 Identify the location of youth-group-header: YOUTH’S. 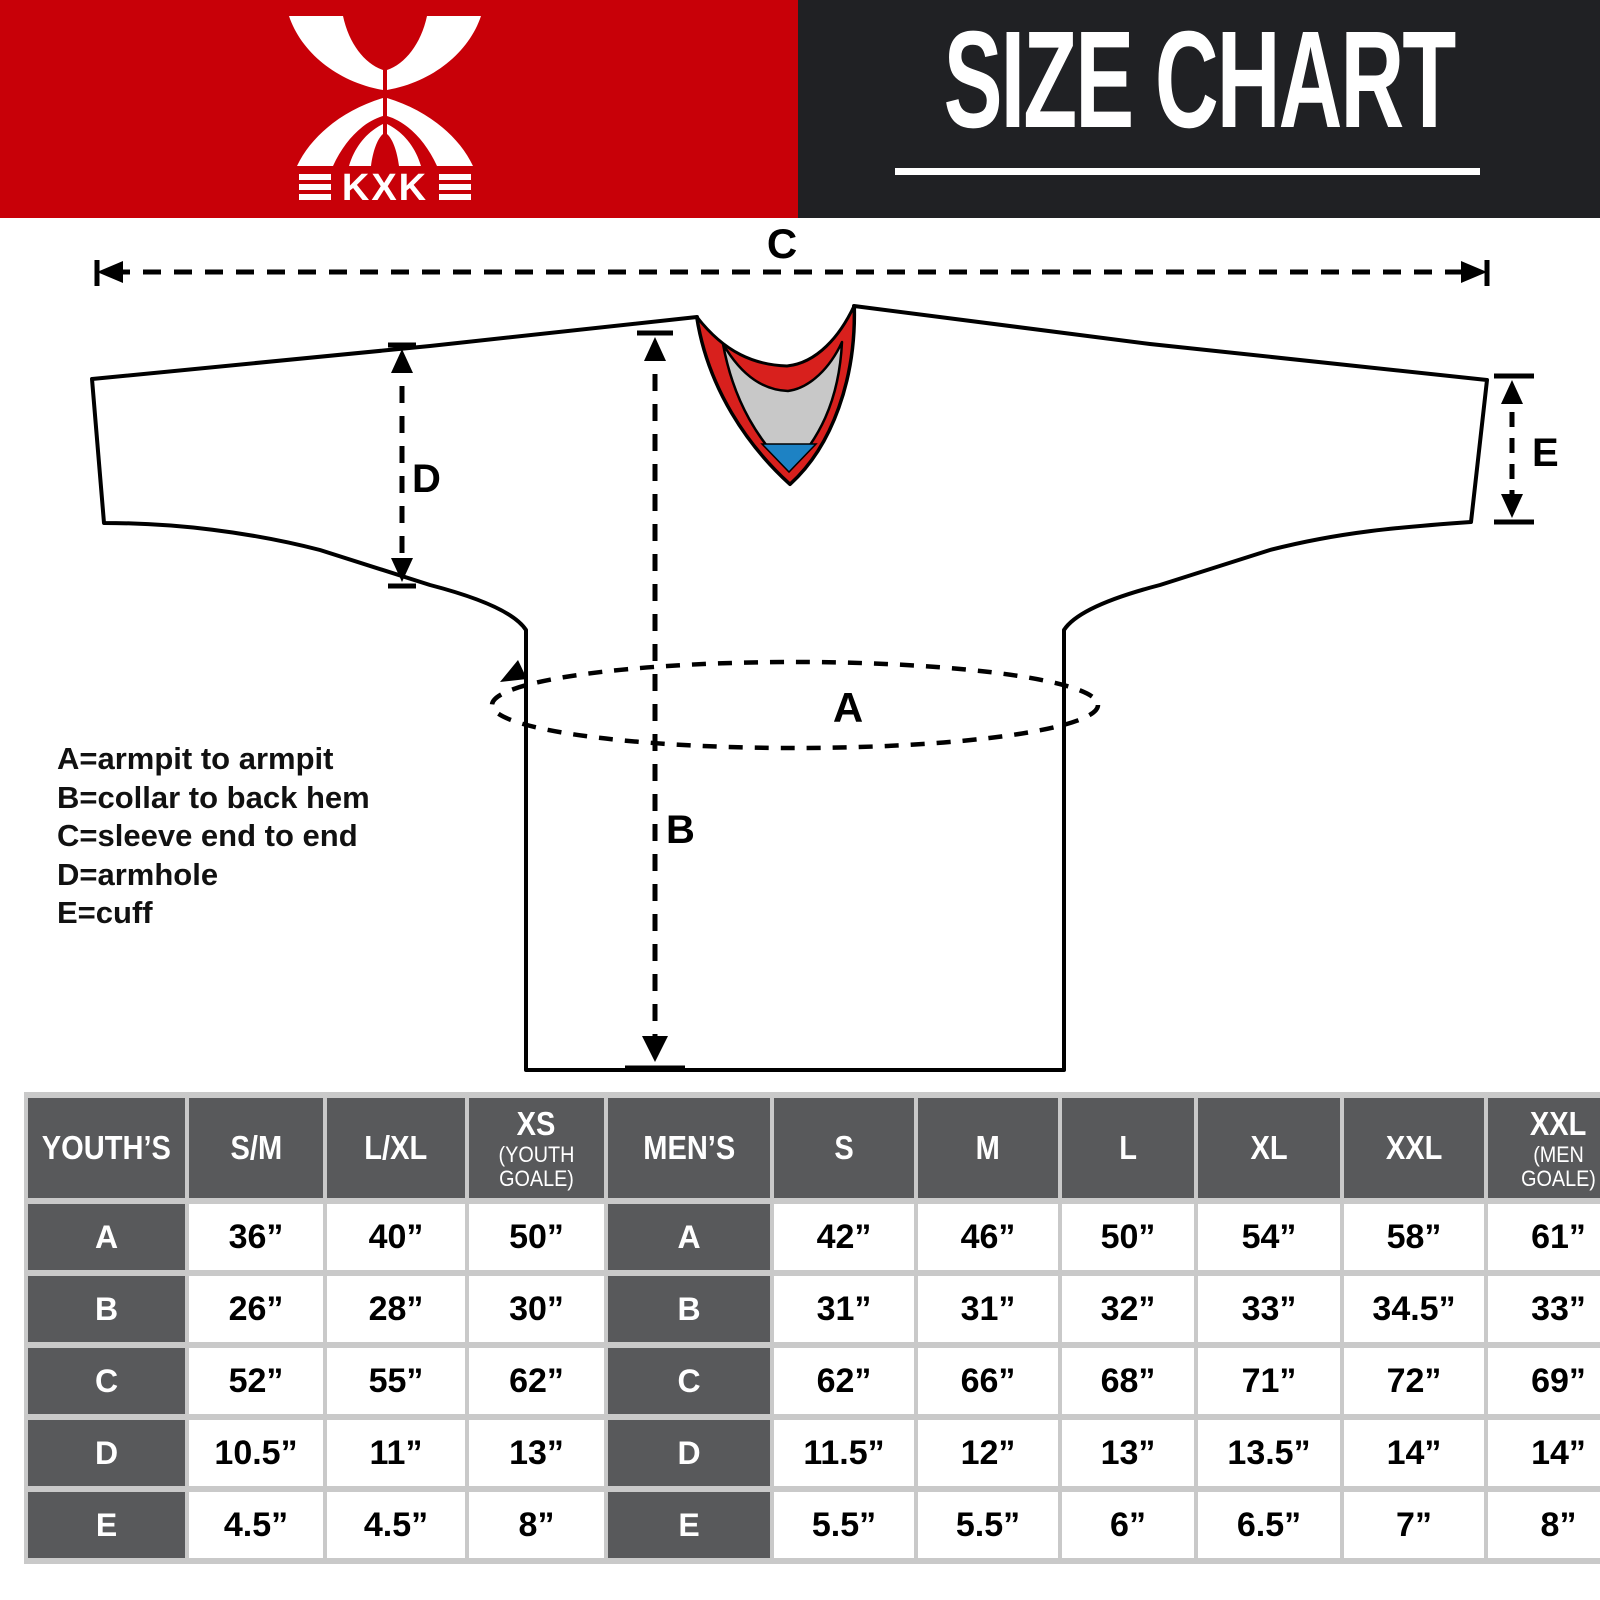
(106, 1148).